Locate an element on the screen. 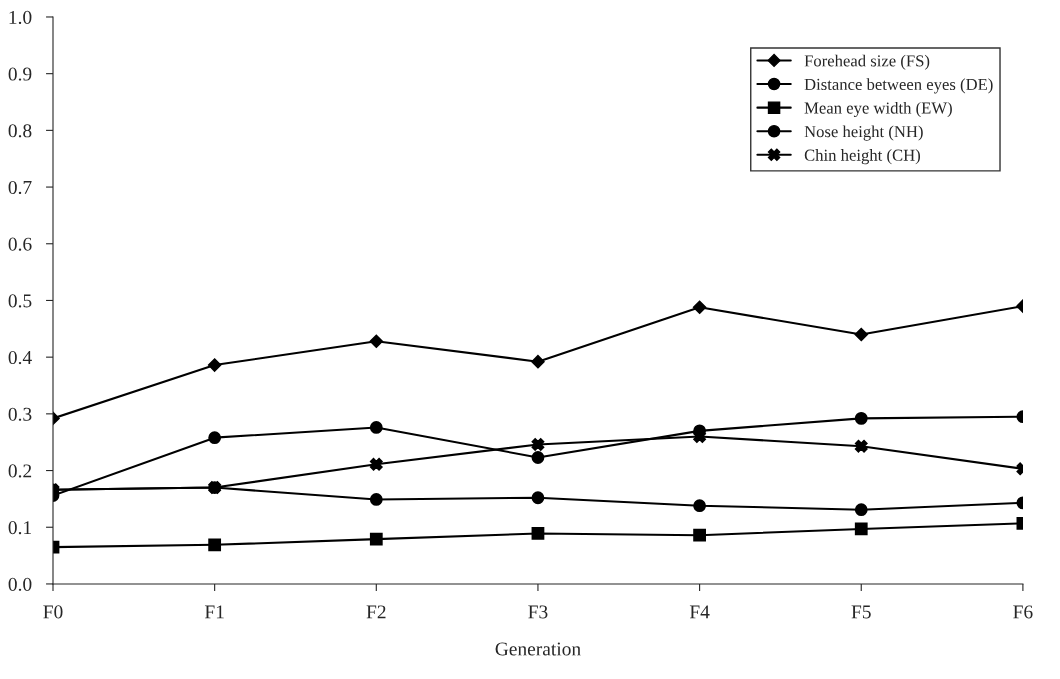 This screenshot has height=679, width=1060. y-tick-label: 0.5 is located at coordinates (20, 301).